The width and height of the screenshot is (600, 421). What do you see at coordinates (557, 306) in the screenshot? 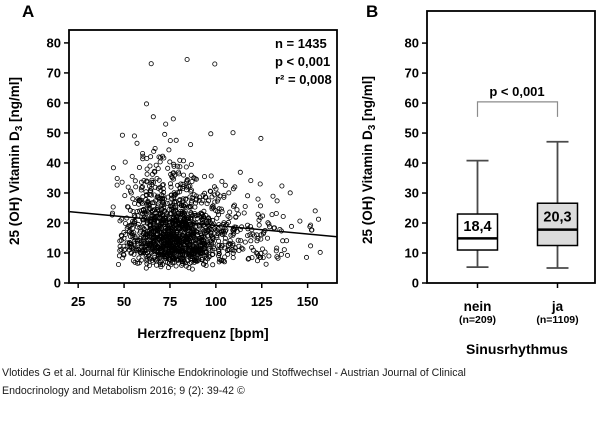
I see `group-label-ja: ja` at bounding box center [557, 306].